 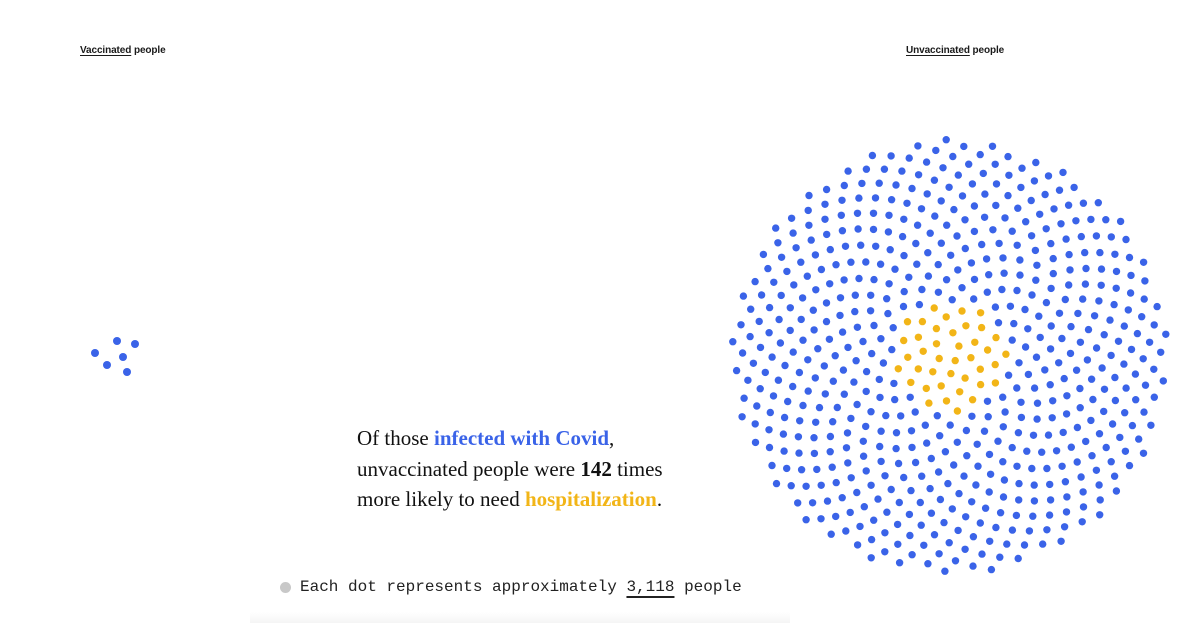 I want to click on statement-part-4: times, so click(x=637, y=468).